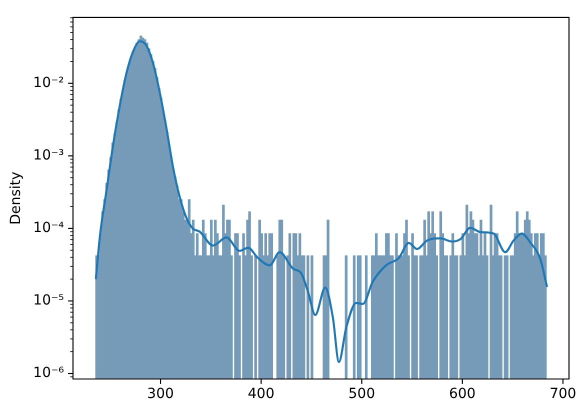 The height and width of the screenshot is (413, 585). Describe the element at coordinates (16, 198) in the screenshot. I see `y-axis-title: Density` at that location.